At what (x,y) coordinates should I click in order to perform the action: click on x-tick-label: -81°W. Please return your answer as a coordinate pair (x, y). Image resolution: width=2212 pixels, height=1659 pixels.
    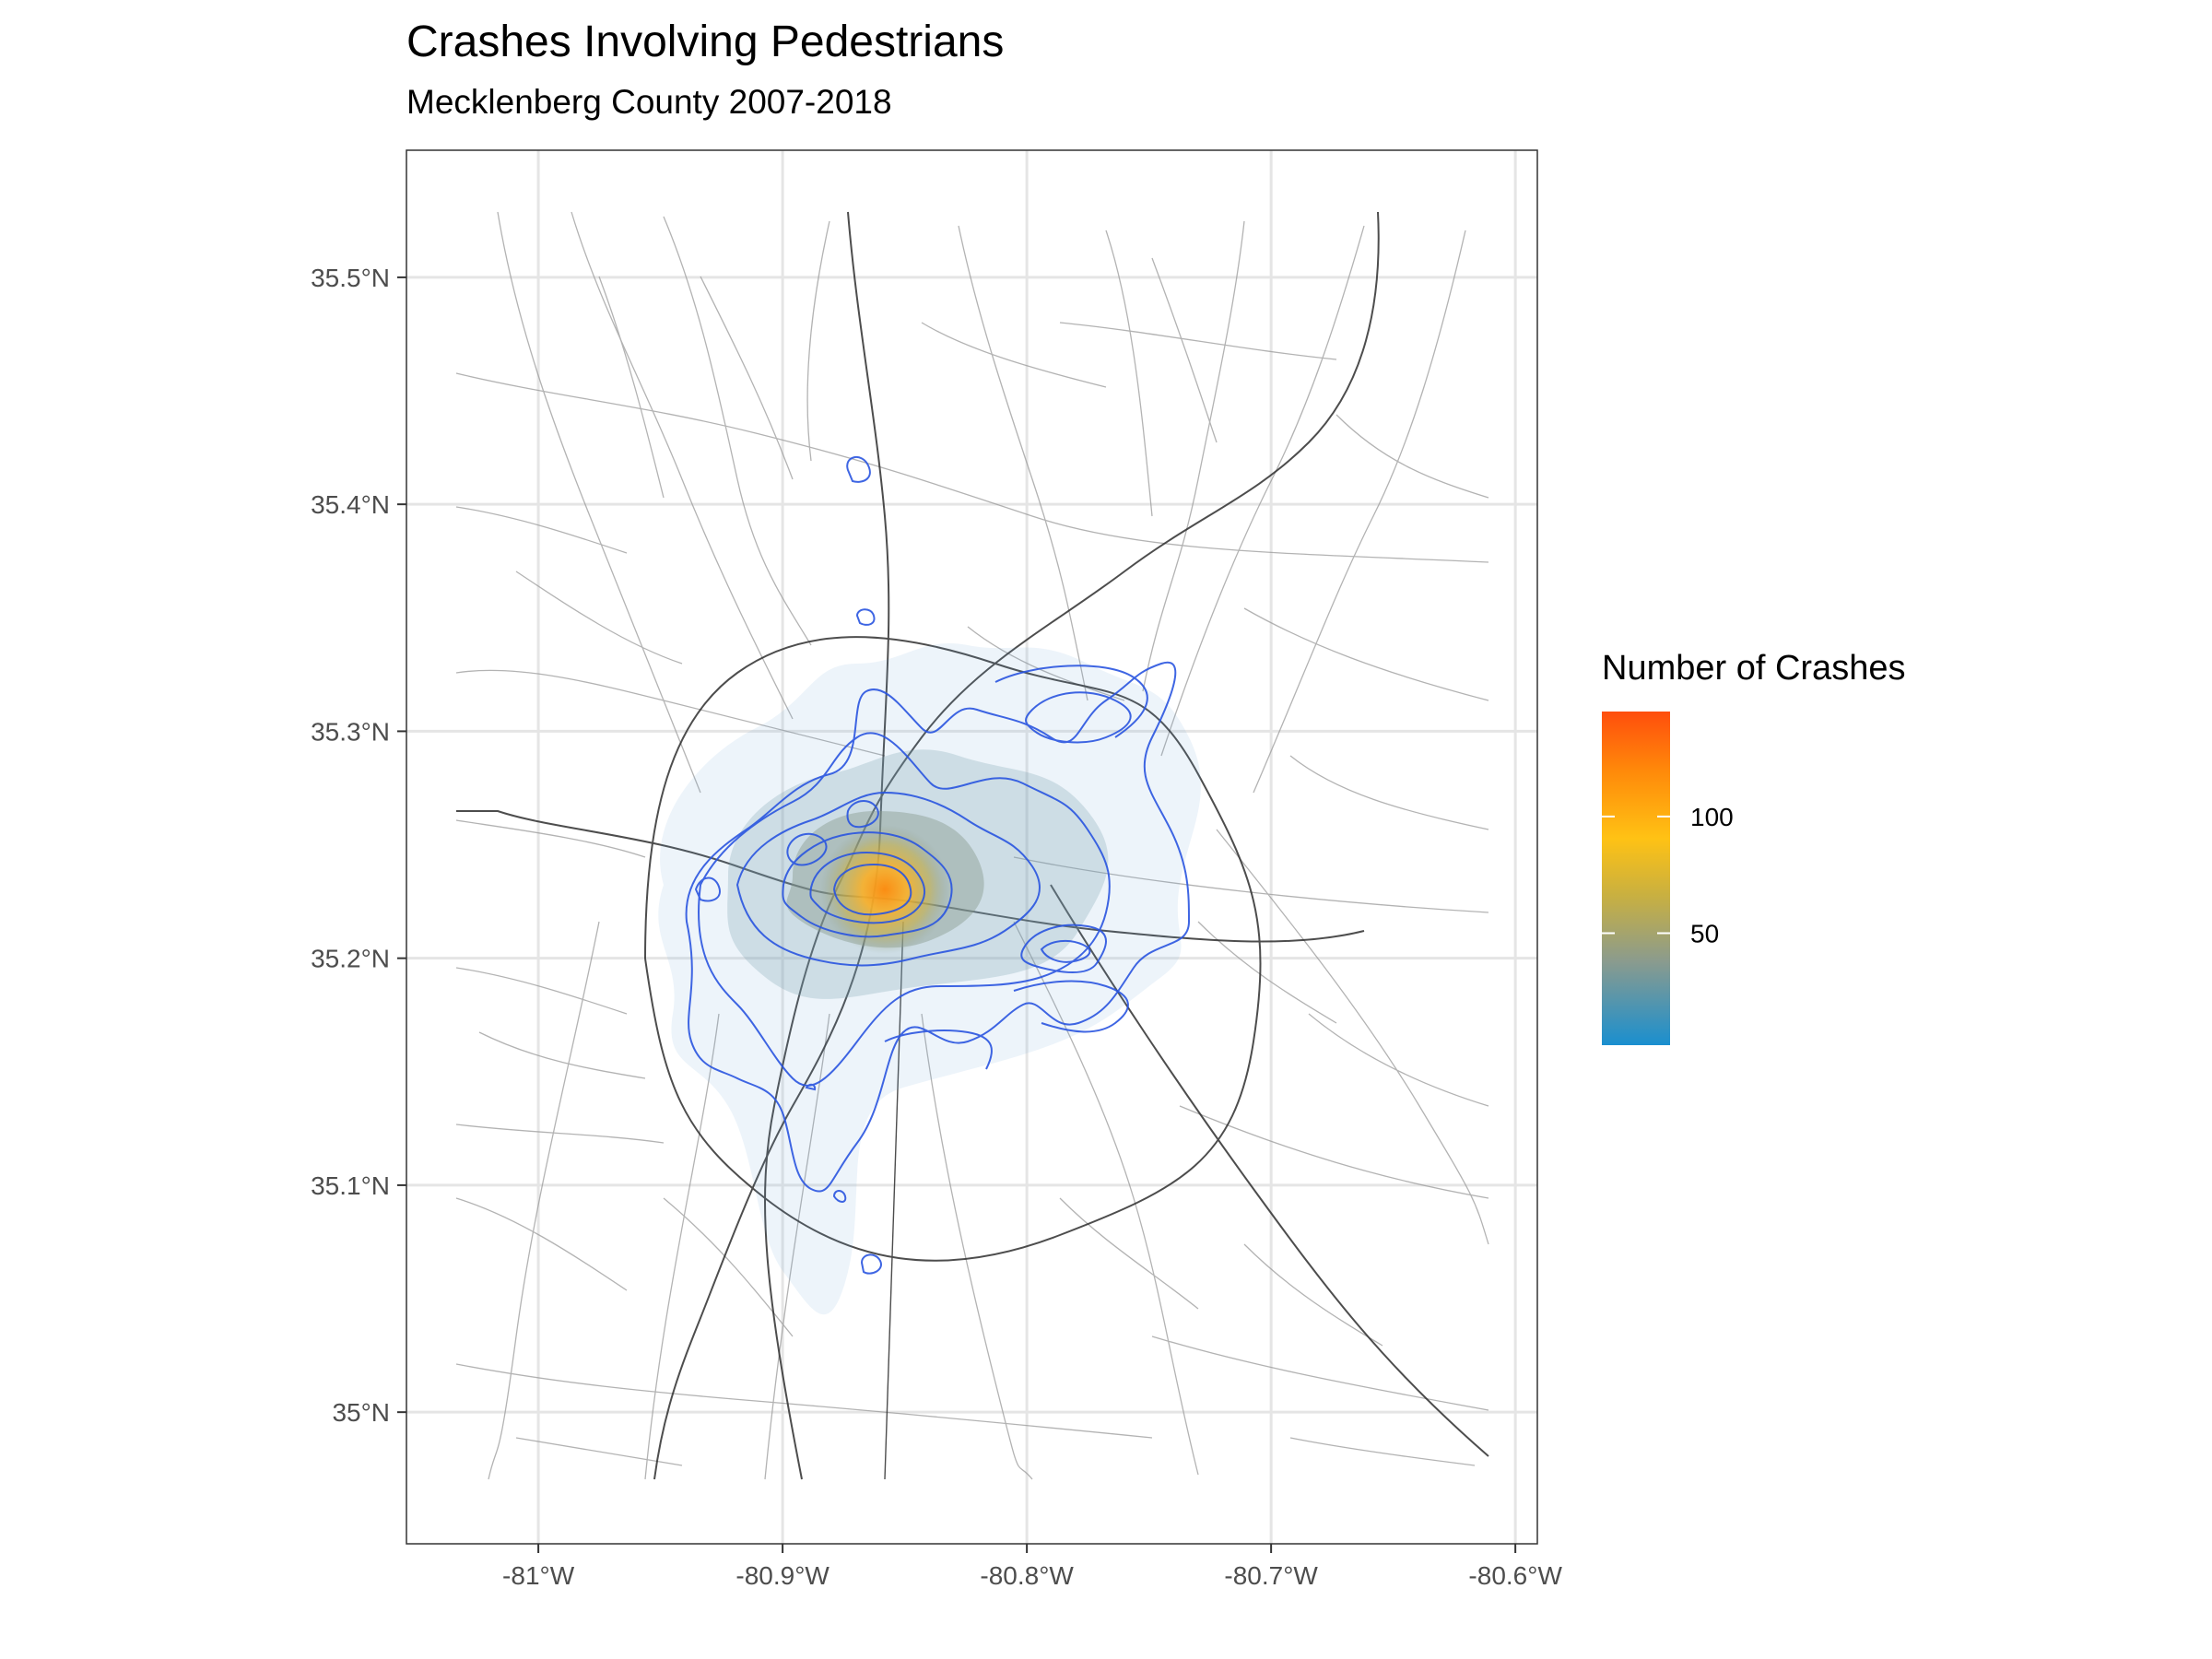
    Looking at the image, I should click on (538, 1575).